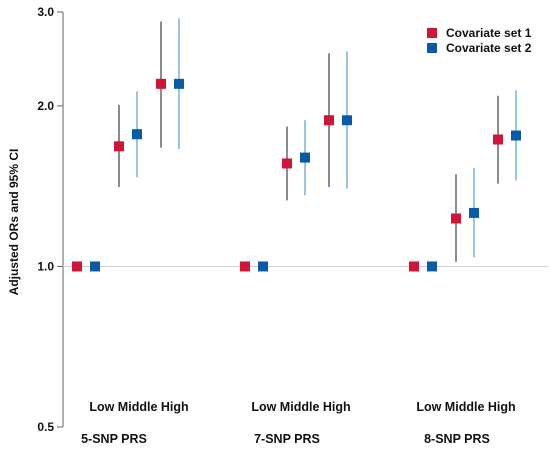 The image size is (550, 454). Describe the element at coordinates (287, 439) in the screenshot. I see `group-label: 7-SNP PRS` at that location.